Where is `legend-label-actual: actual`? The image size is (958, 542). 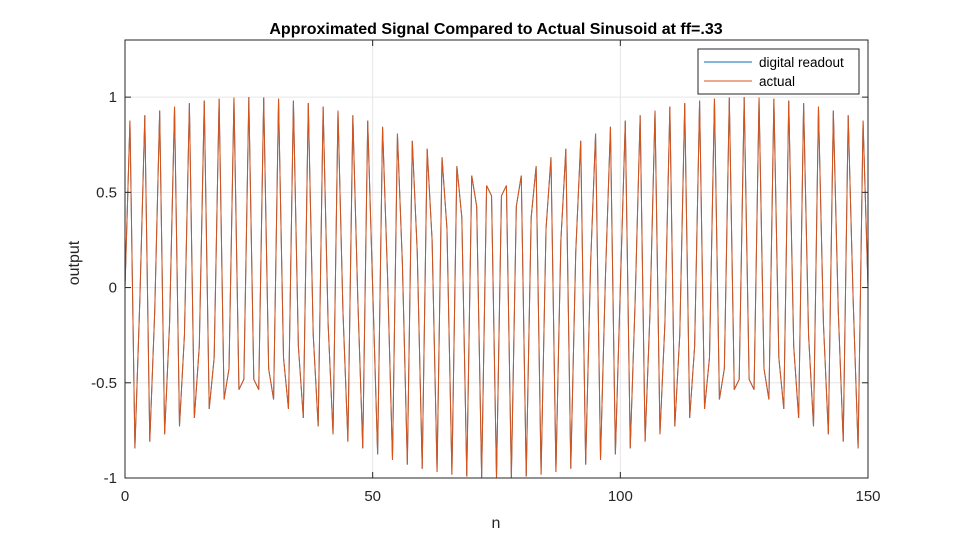
legend-label-actual: actual is located at coordinates (777, 81).